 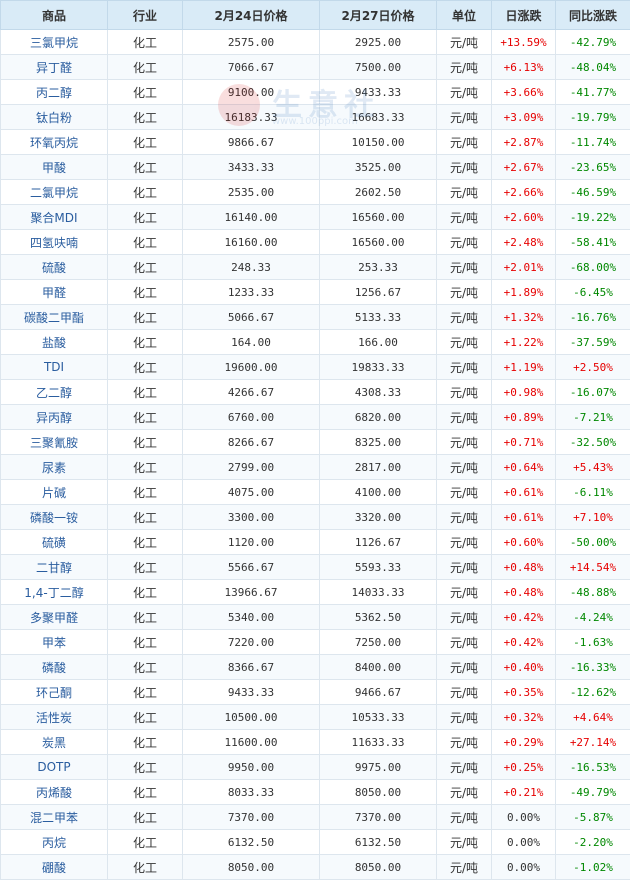 What do you see at coordinates (54, 842) in the screenshot?
I see `commodity-cell: 丙烷` at bounding box center [54, 842].